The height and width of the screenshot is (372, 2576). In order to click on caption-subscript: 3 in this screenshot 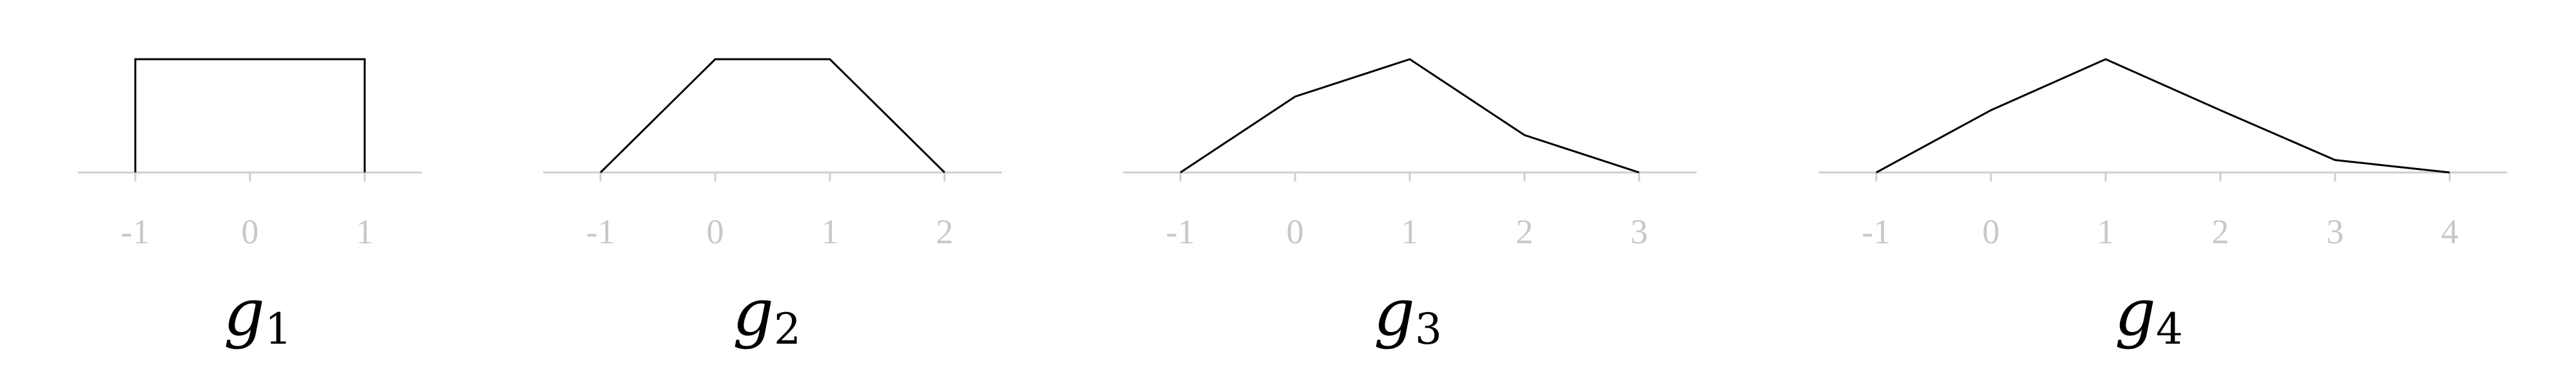, I will do `click(1428, 329)`.